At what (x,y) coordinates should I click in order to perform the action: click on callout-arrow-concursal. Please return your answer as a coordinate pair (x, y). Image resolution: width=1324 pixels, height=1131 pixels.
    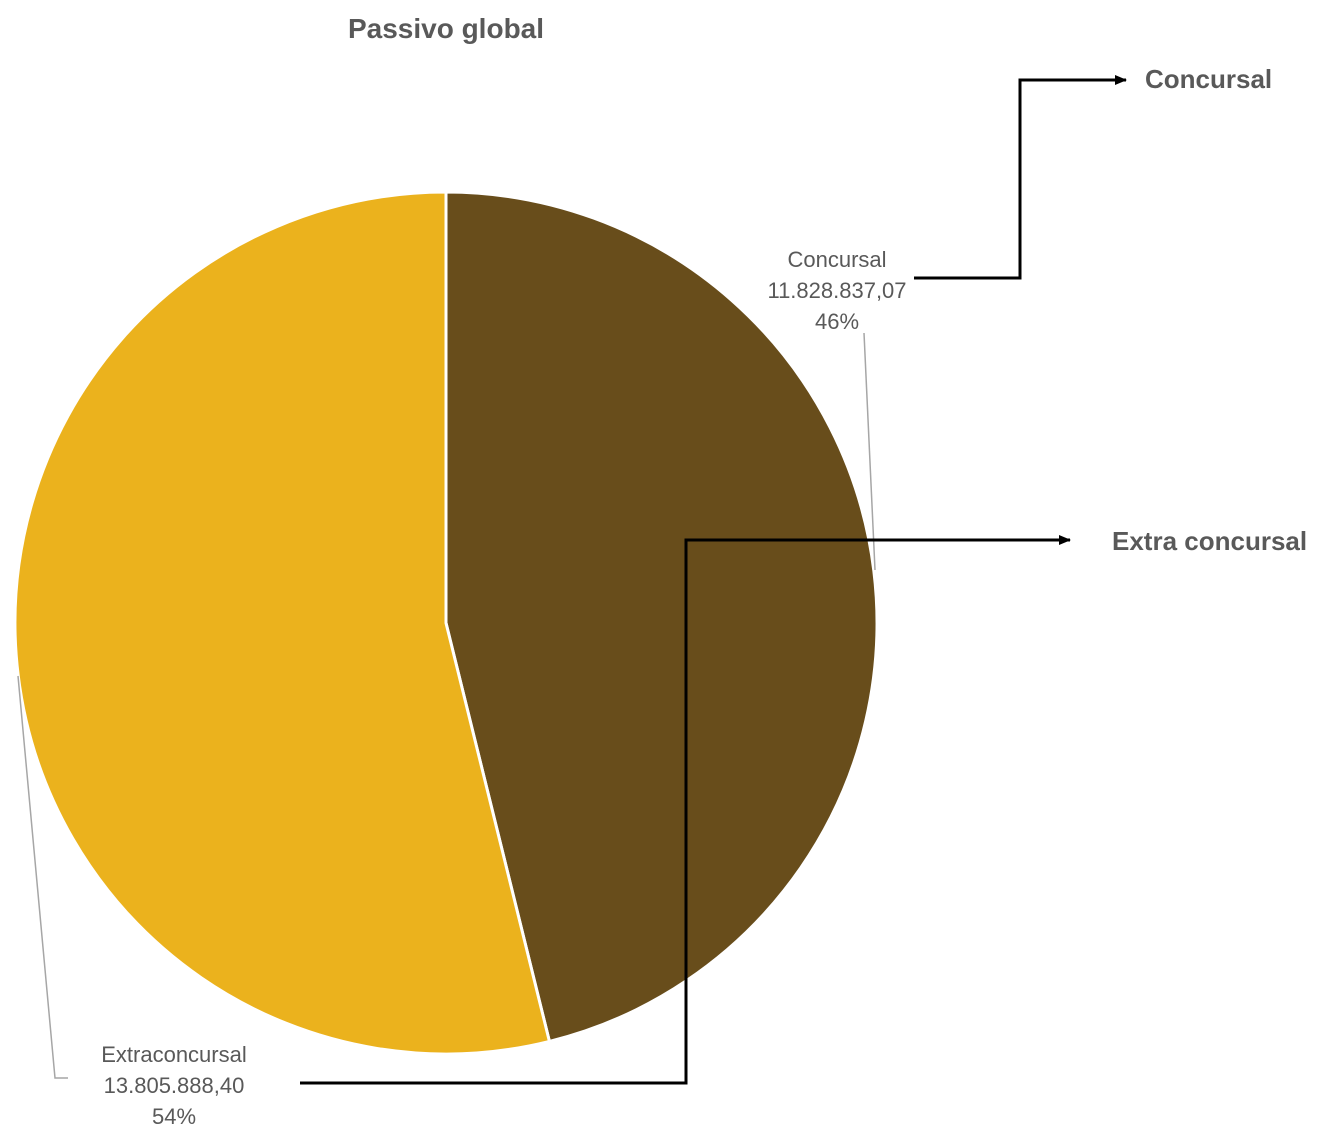
    Looking at the image, I should click on (1020, 177).